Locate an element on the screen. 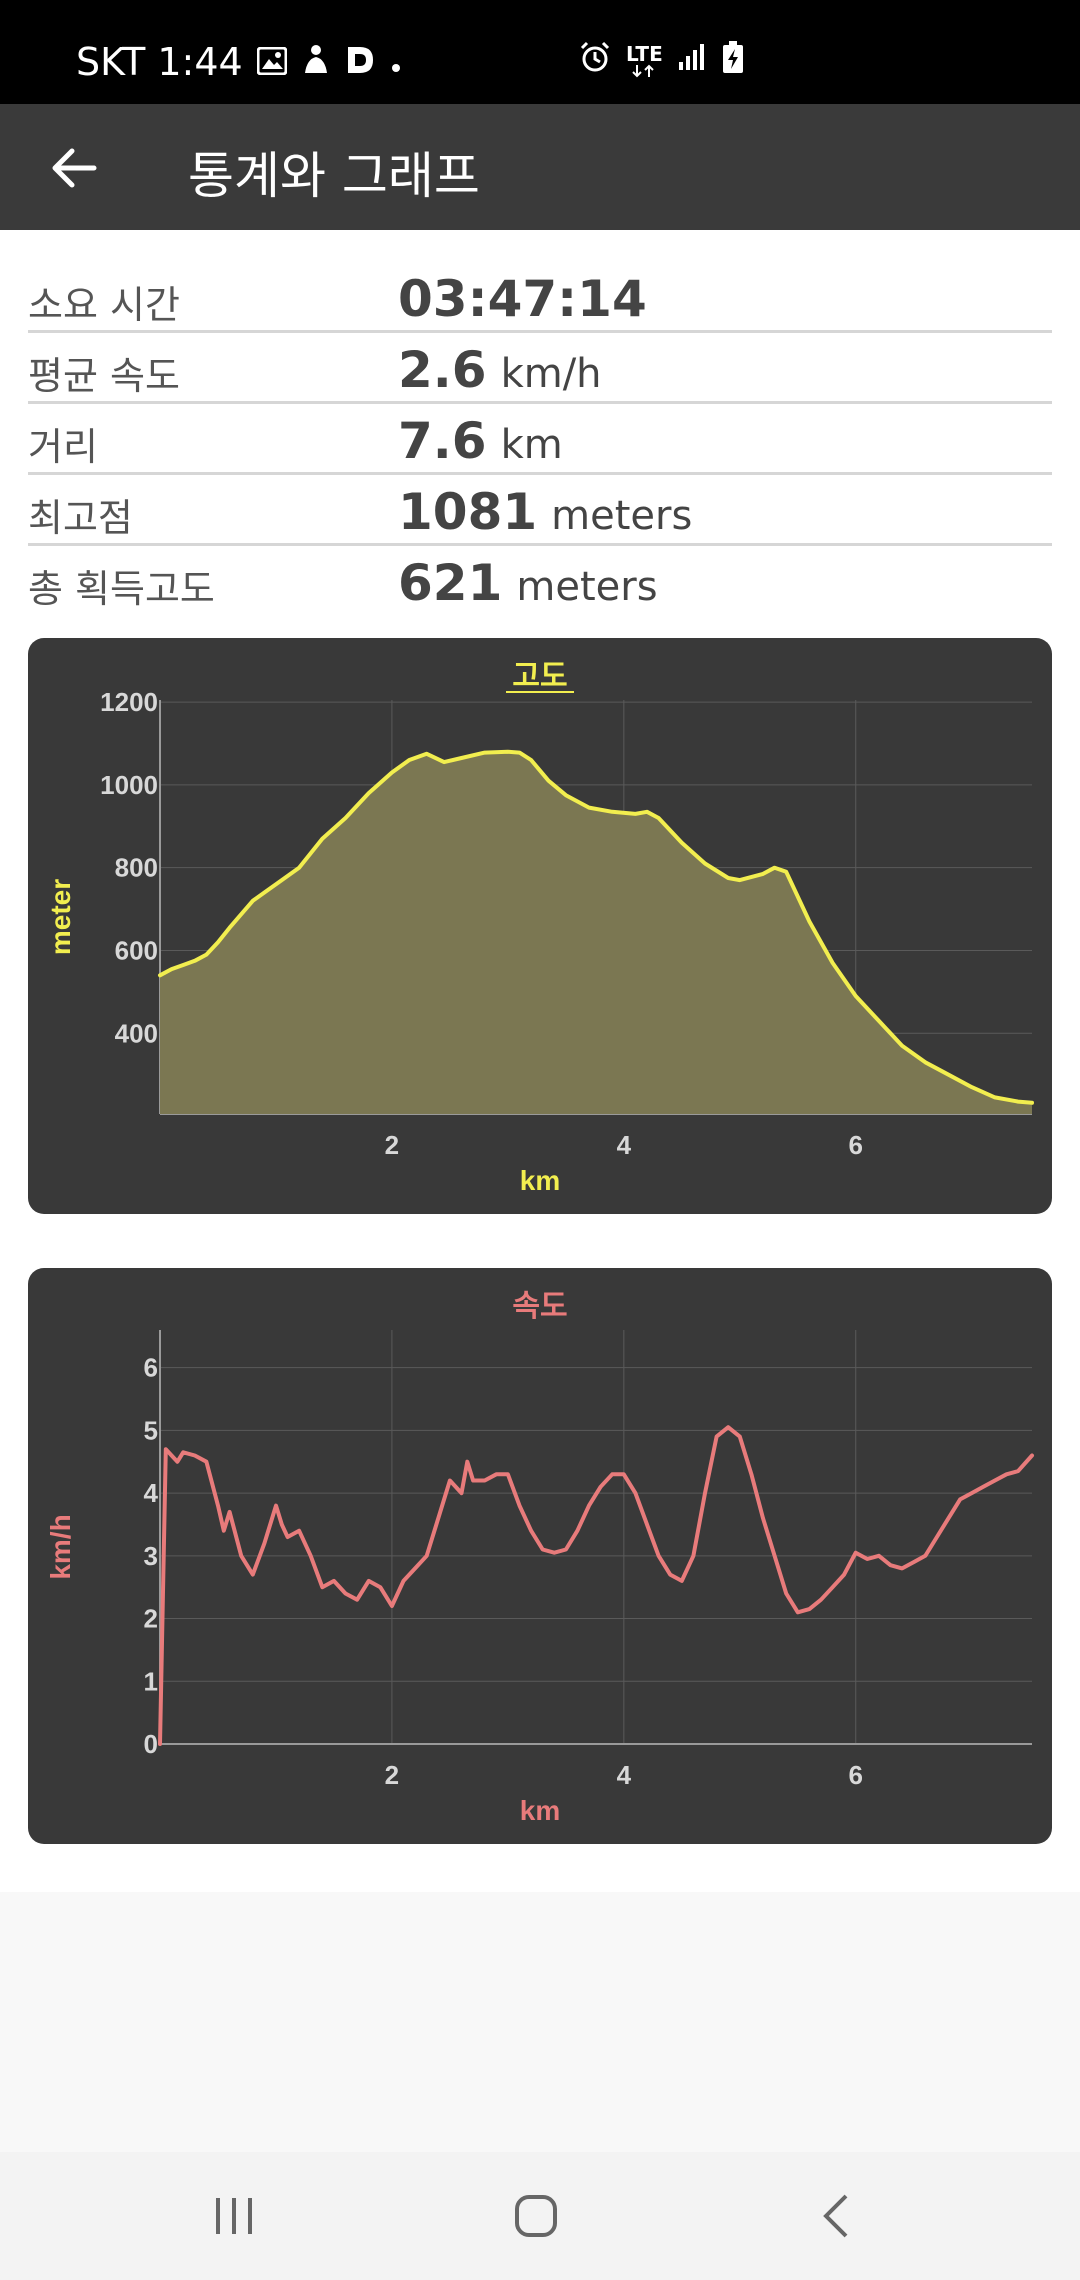  y-tick-label: 6 is located at coordinates (151, 1368).